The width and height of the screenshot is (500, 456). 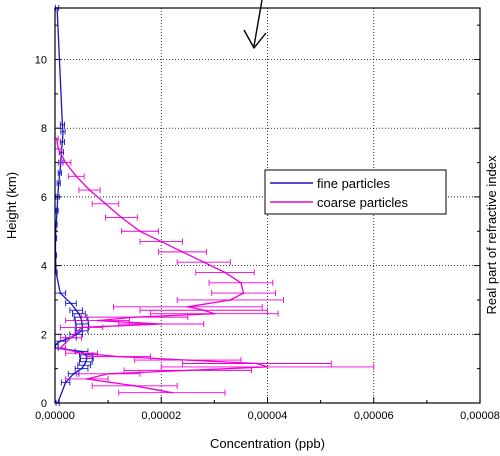 What do you see at coordinates (491, 234) in the screenshot?
I see `y2-axis-title: Real part of refractive index` at bounding box center [491, 234].